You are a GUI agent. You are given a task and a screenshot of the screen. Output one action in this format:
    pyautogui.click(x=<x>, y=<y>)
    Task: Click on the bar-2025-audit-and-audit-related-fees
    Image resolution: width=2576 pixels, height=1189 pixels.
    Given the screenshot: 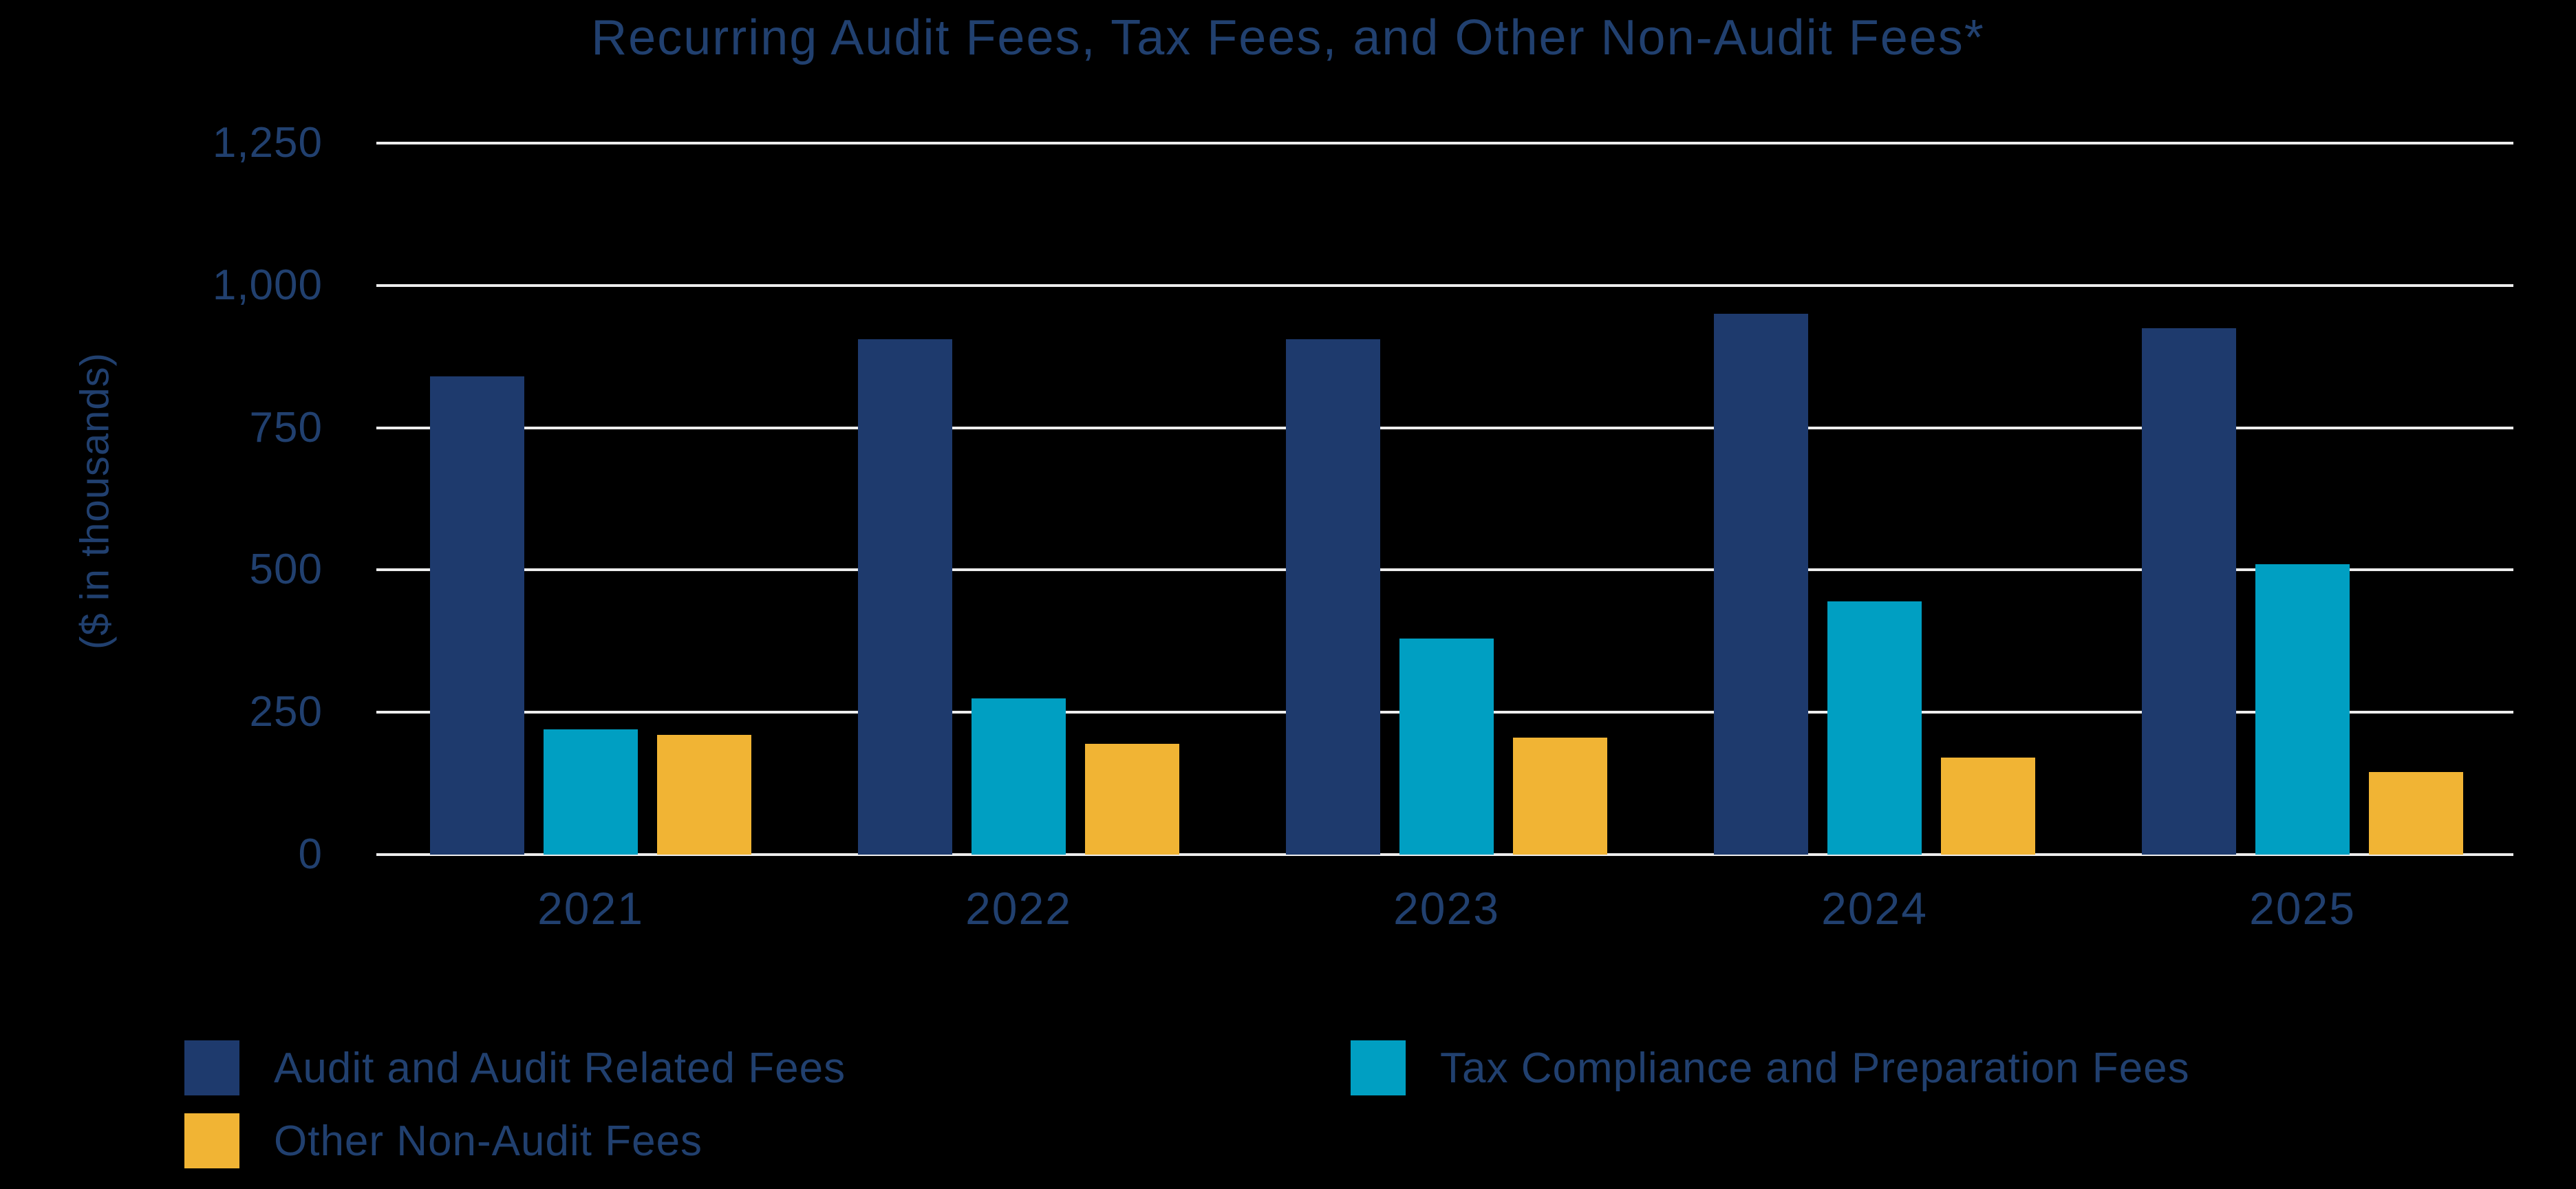 What is the action you would take?
    pyautogui.click(x=2189, y=591)
    